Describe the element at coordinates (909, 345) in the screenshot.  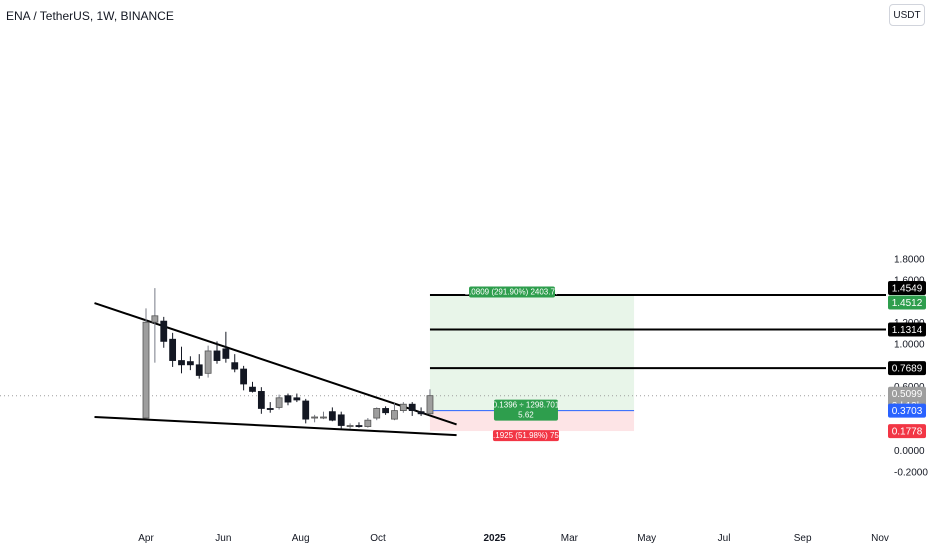
I see `y-tick-label: 1.0000` at that location.